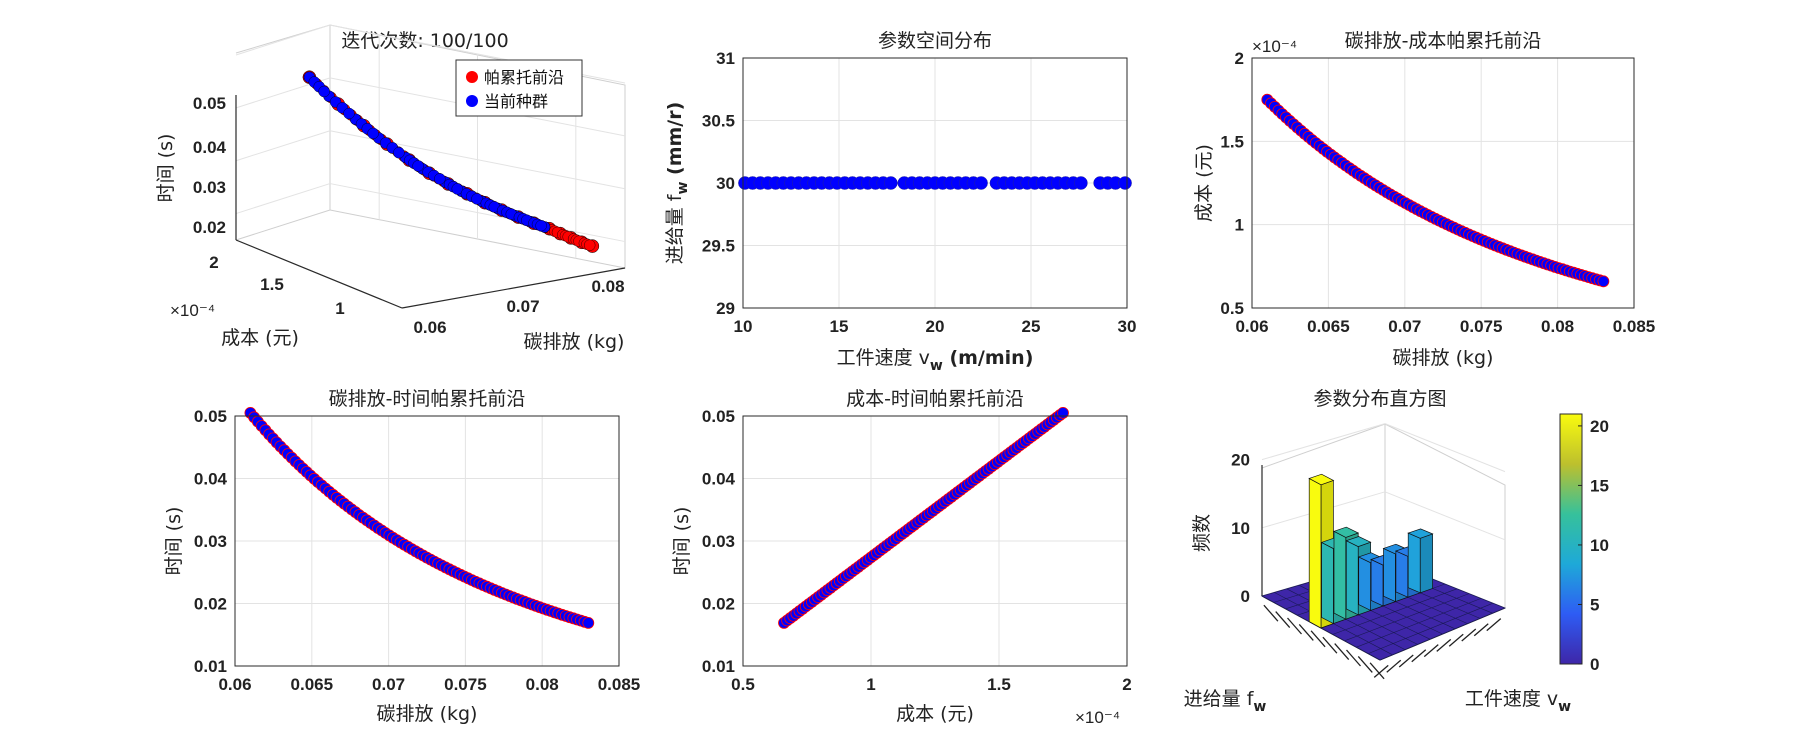  Describe the element at coordinates (839, 326) in the screenshot. I see `x-tick-label: 15` at that location.